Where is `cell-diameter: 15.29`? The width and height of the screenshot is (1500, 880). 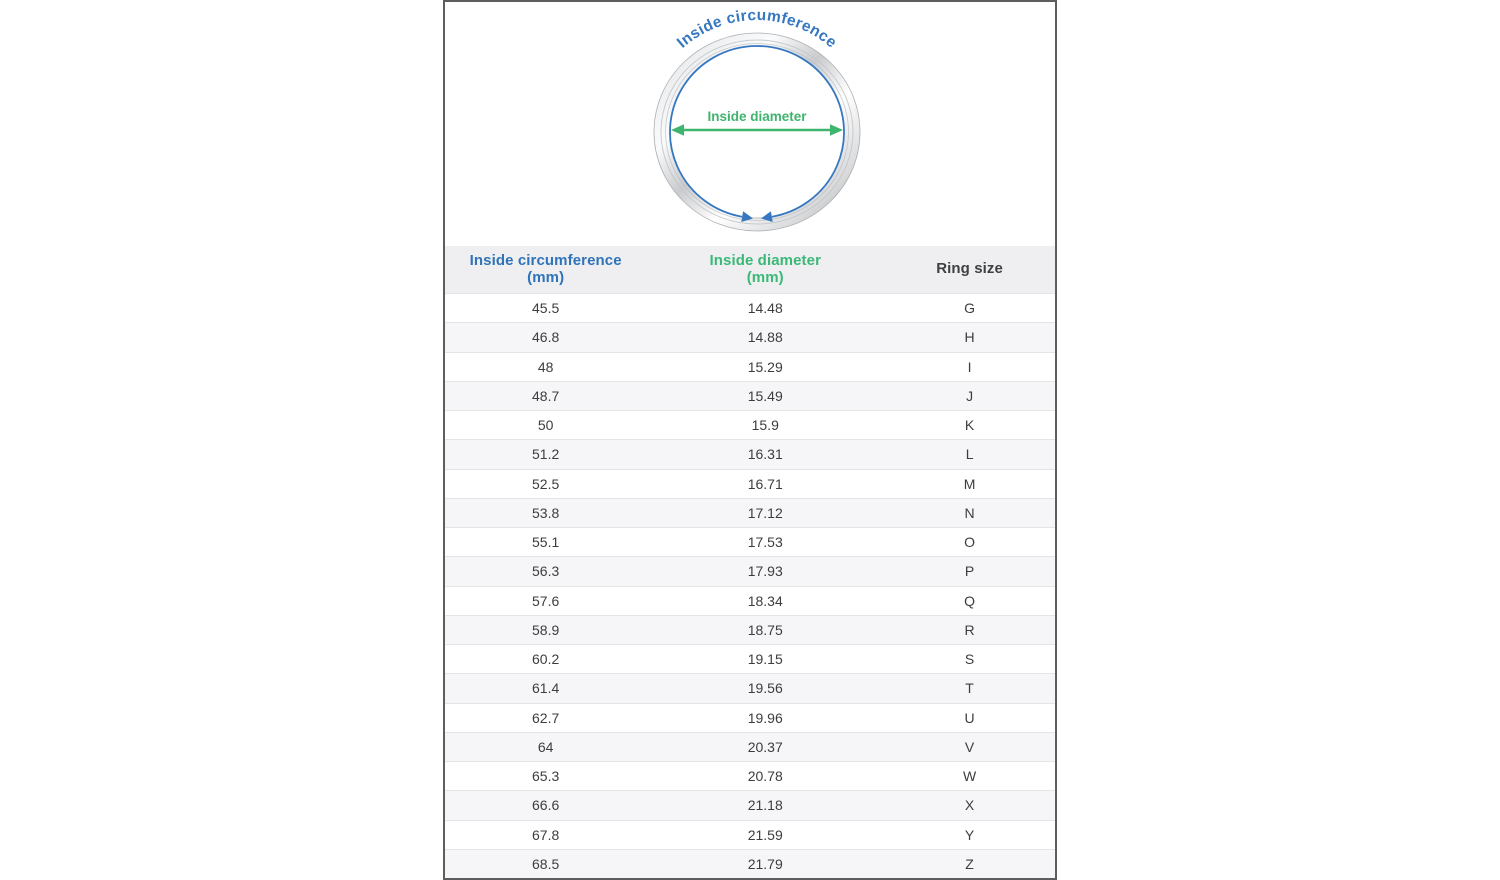 cell-diameter: 15.29 is located at coordinates (765, 366).